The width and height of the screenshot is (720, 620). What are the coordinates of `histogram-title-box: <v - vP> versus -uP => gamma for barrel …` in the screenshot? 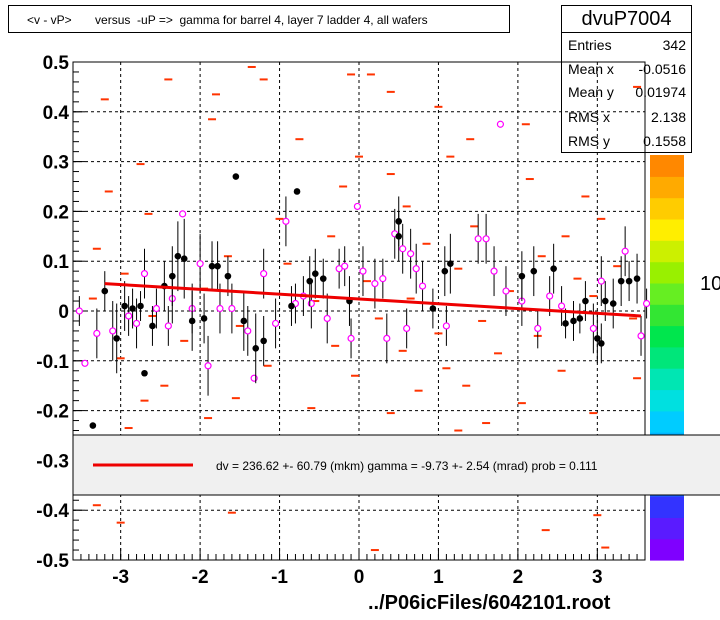 It's located at (259, 19).